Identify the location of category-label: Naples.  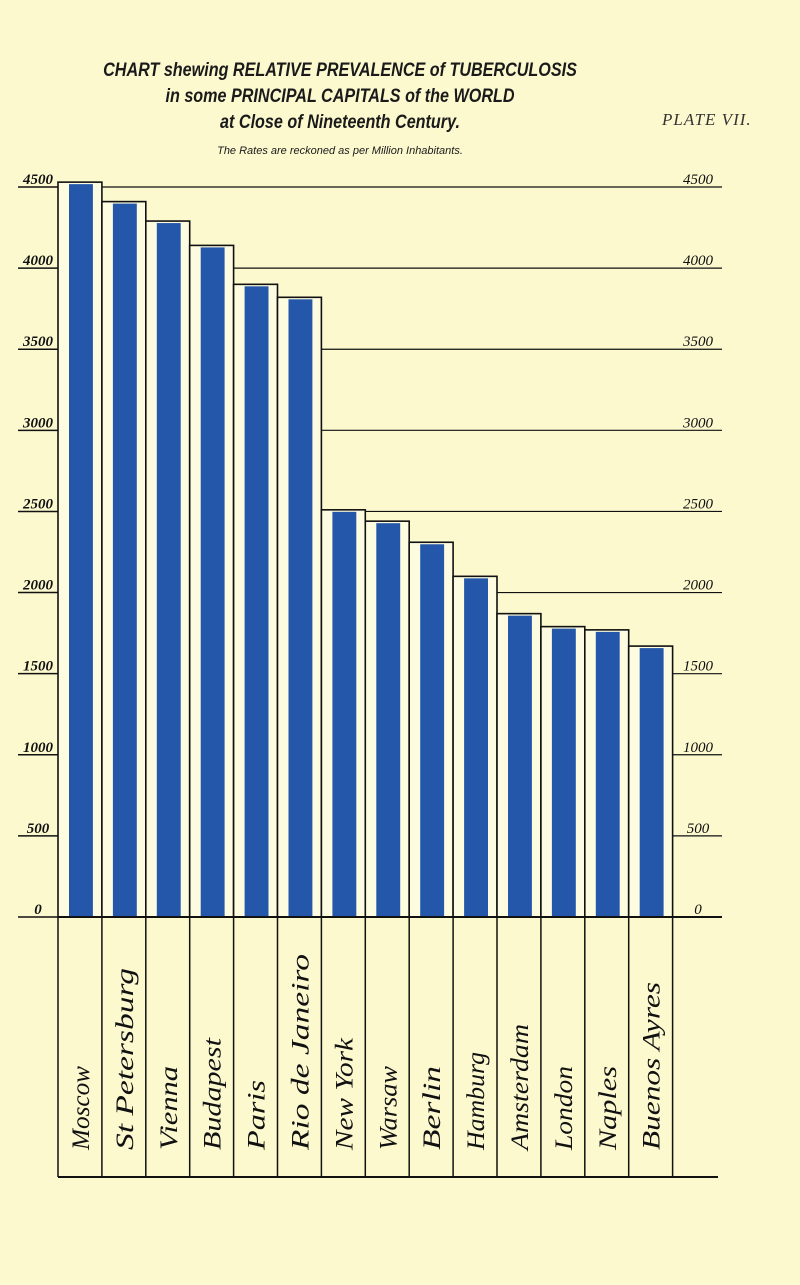
(608, 1108).